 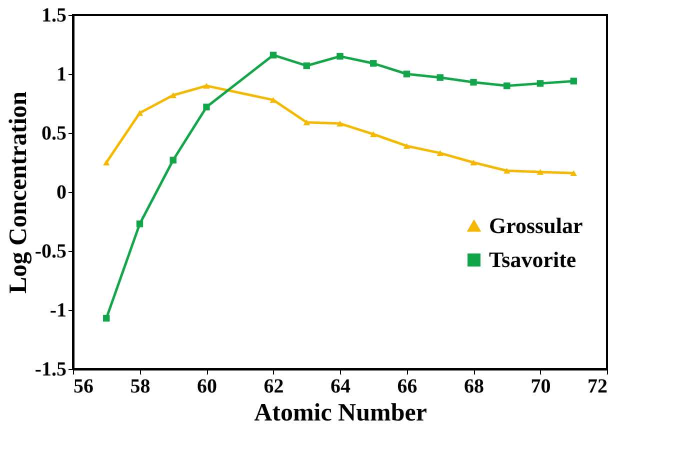 What do you see at coordinates (536, 225) in the screenshot?
I see `legend-label: Grossular` at bounding box center [536, 225].